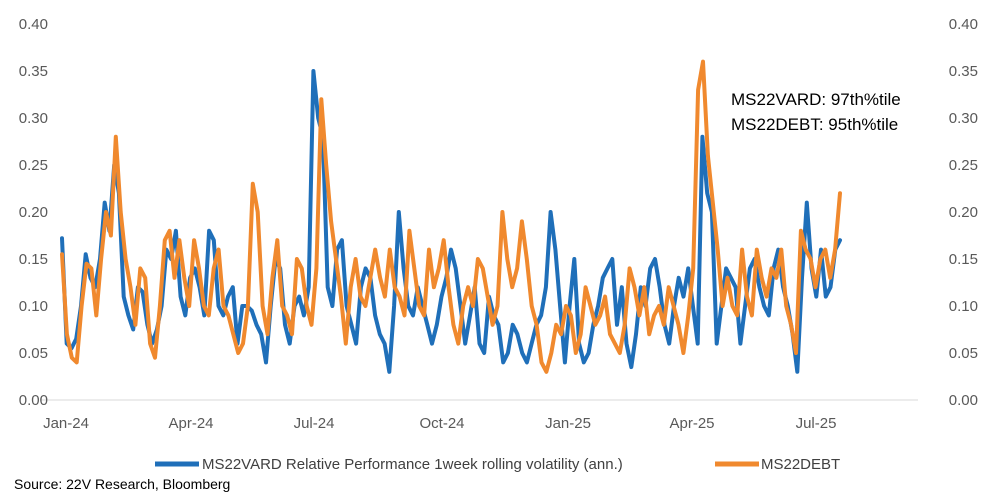  What do you see at coordinates (33, 400) in the screenshot?
I see `y-tick-label-left: 0.00` at bounding box center [33, 400].